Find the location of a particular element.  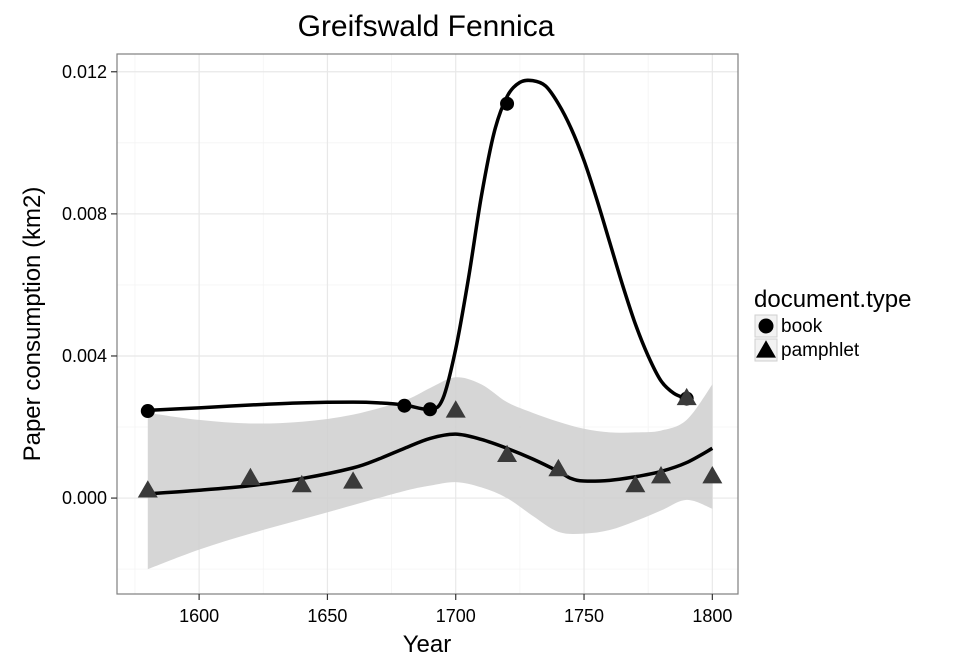

legend-circle-icon is located at coordinates (766, 326).